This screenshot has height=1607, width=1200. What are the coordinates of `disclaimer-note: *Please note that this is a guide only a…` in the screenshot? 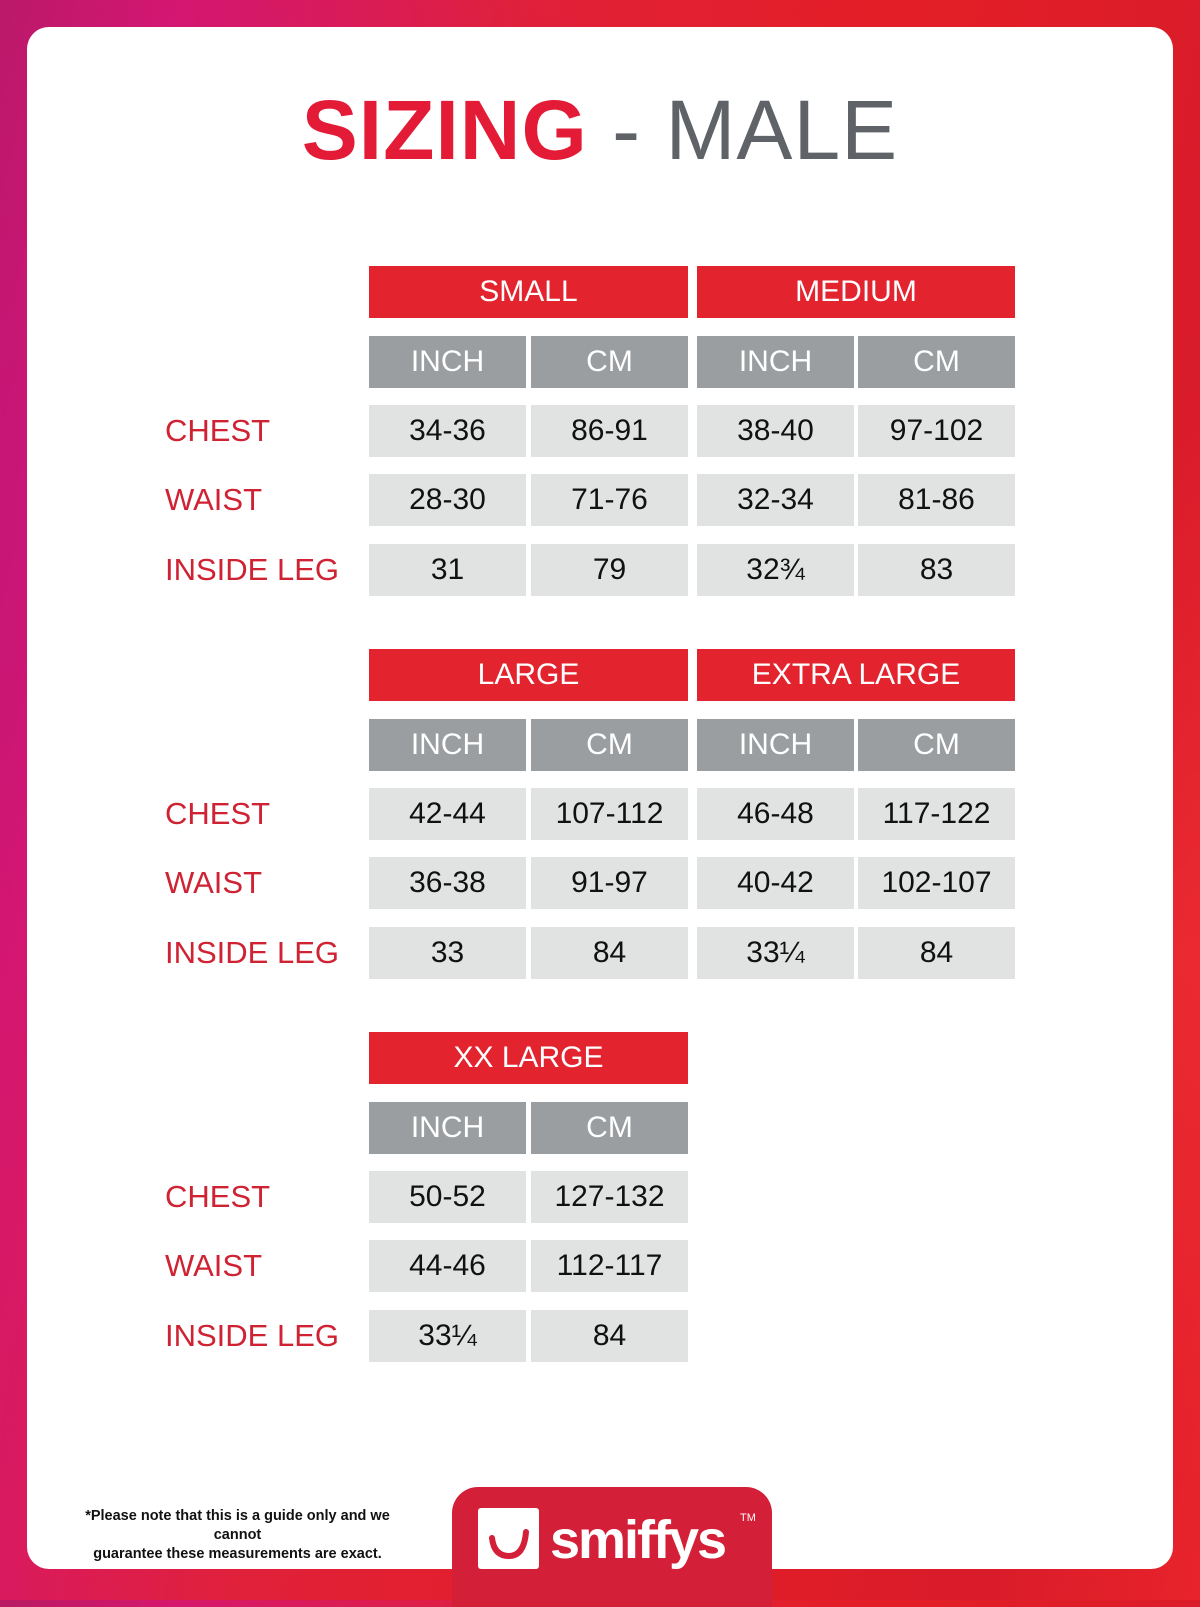 It's located at (237, 1535).